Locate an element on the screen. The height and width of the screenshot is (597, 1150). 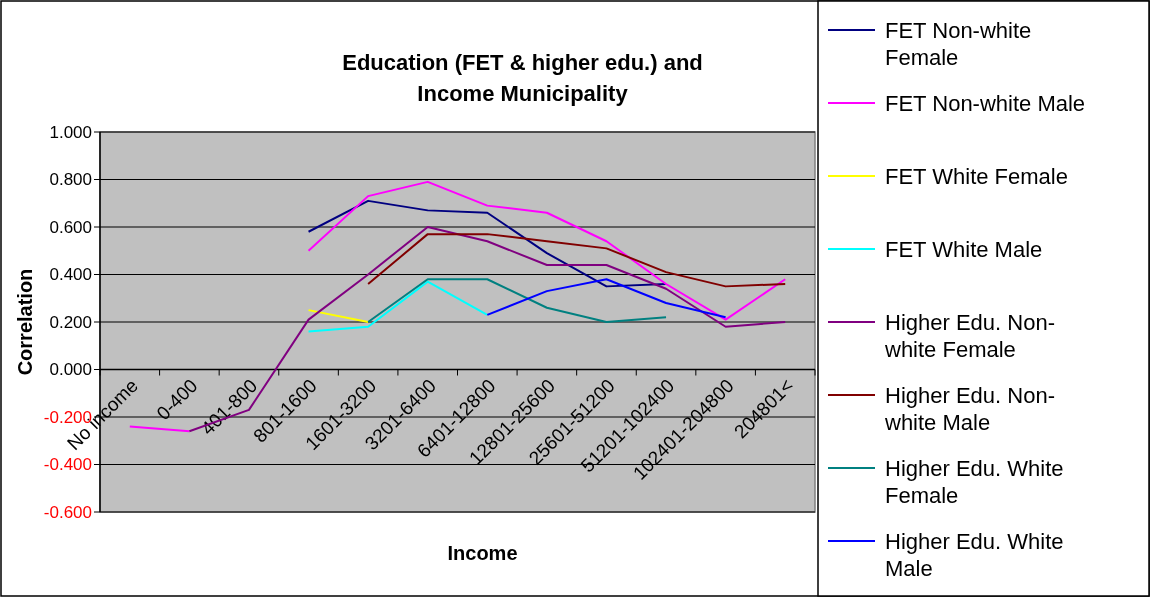
legend-label: Higher Edu. White Female is located at coordinates (974, 481).